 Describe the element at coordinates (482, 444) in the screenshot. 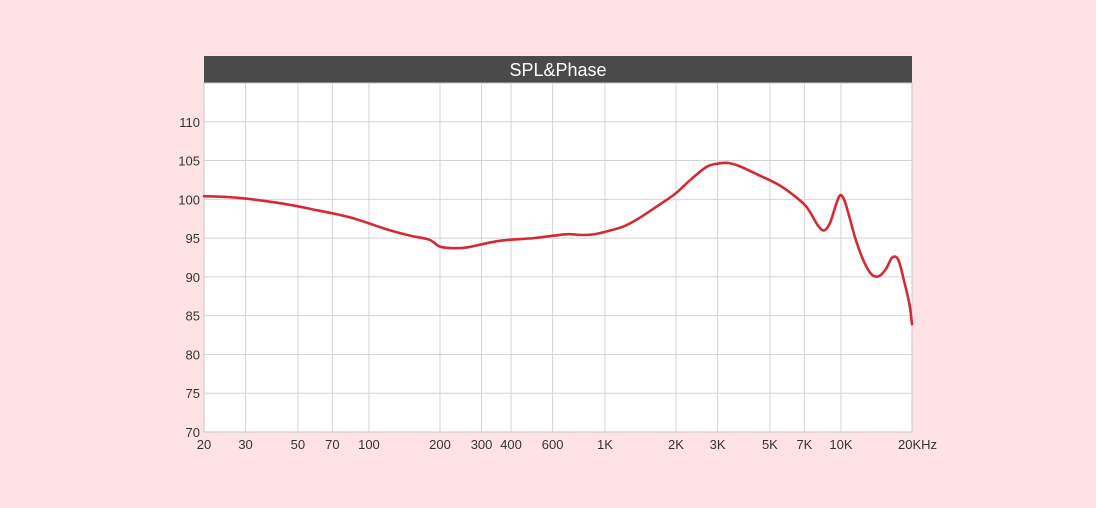

I see `x-tick-label: 300` at that location.